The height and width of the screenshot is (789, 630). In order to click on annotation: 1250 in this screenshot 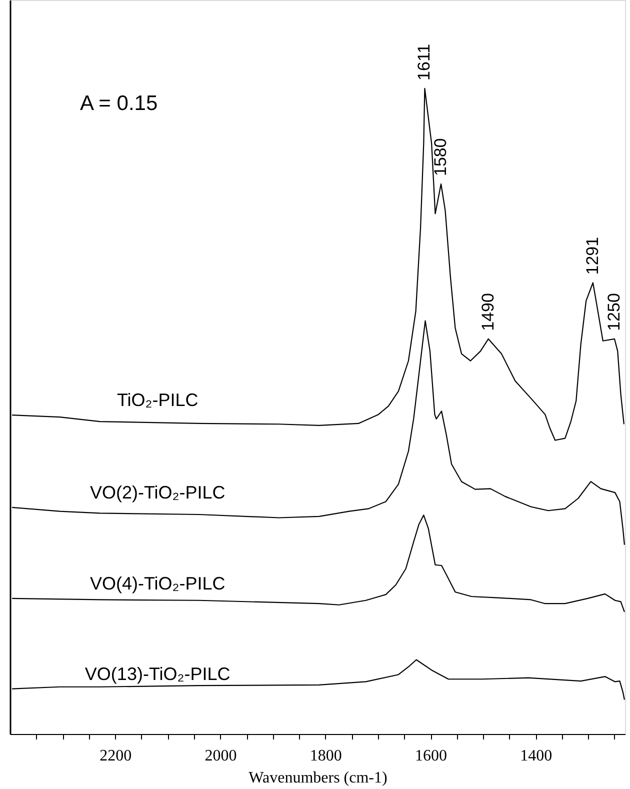, I will do `click(614, 312)`.